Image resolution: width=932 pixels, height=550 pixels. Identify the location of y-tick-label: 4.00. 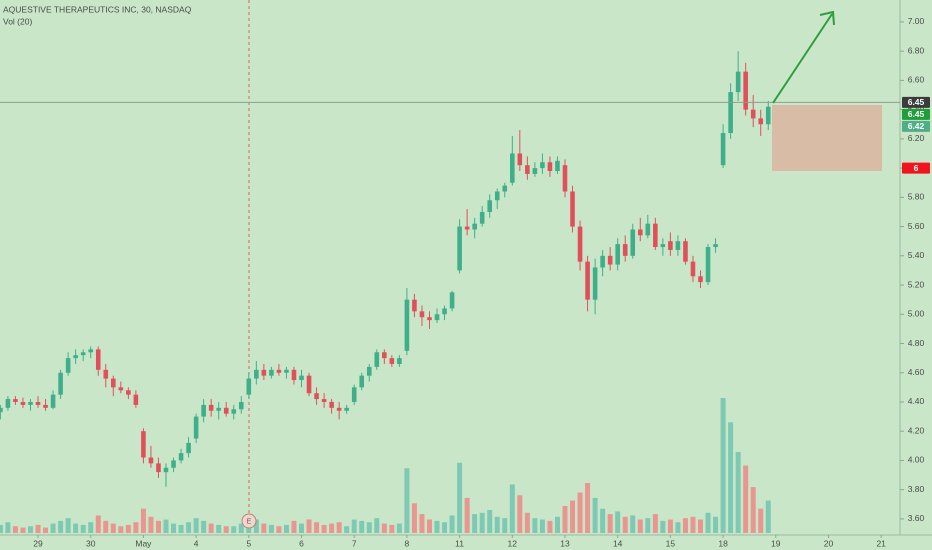
(916, 460).